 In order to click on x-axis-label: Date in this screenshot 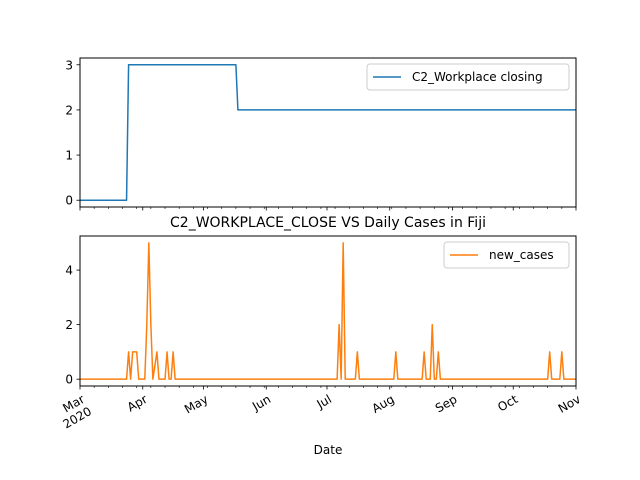, I will do `click(328, 450)`.